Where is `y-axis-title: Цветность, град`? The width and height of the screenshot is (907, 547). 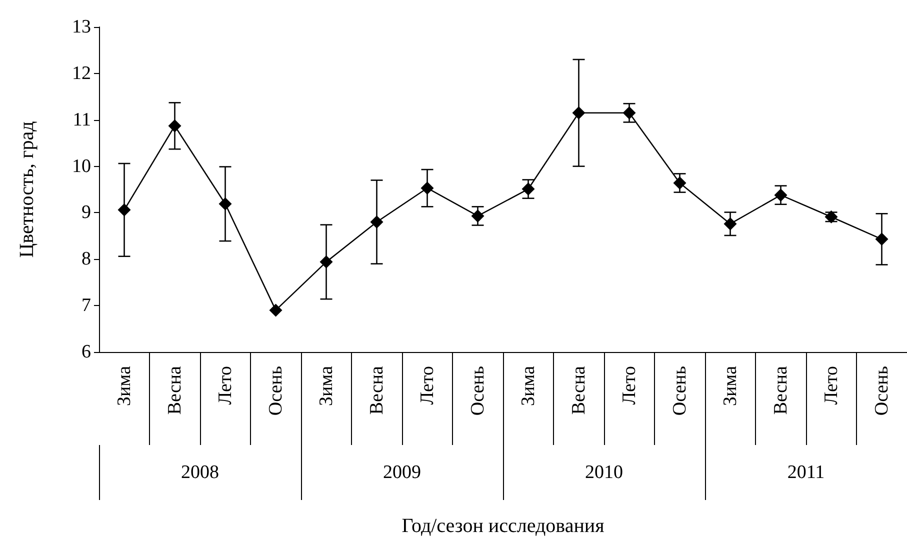
y-axis-title: Цветность, град is located at coordinates (27, 189).